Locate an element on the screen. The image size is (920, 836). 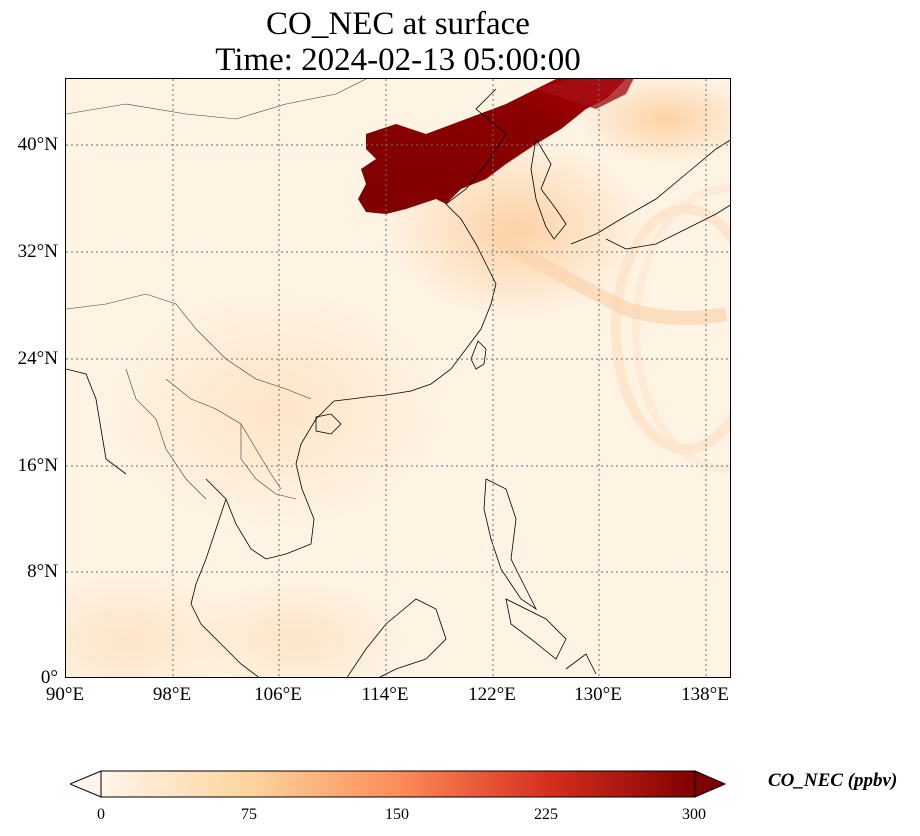
co-plume is located at coordinates (492, 146).